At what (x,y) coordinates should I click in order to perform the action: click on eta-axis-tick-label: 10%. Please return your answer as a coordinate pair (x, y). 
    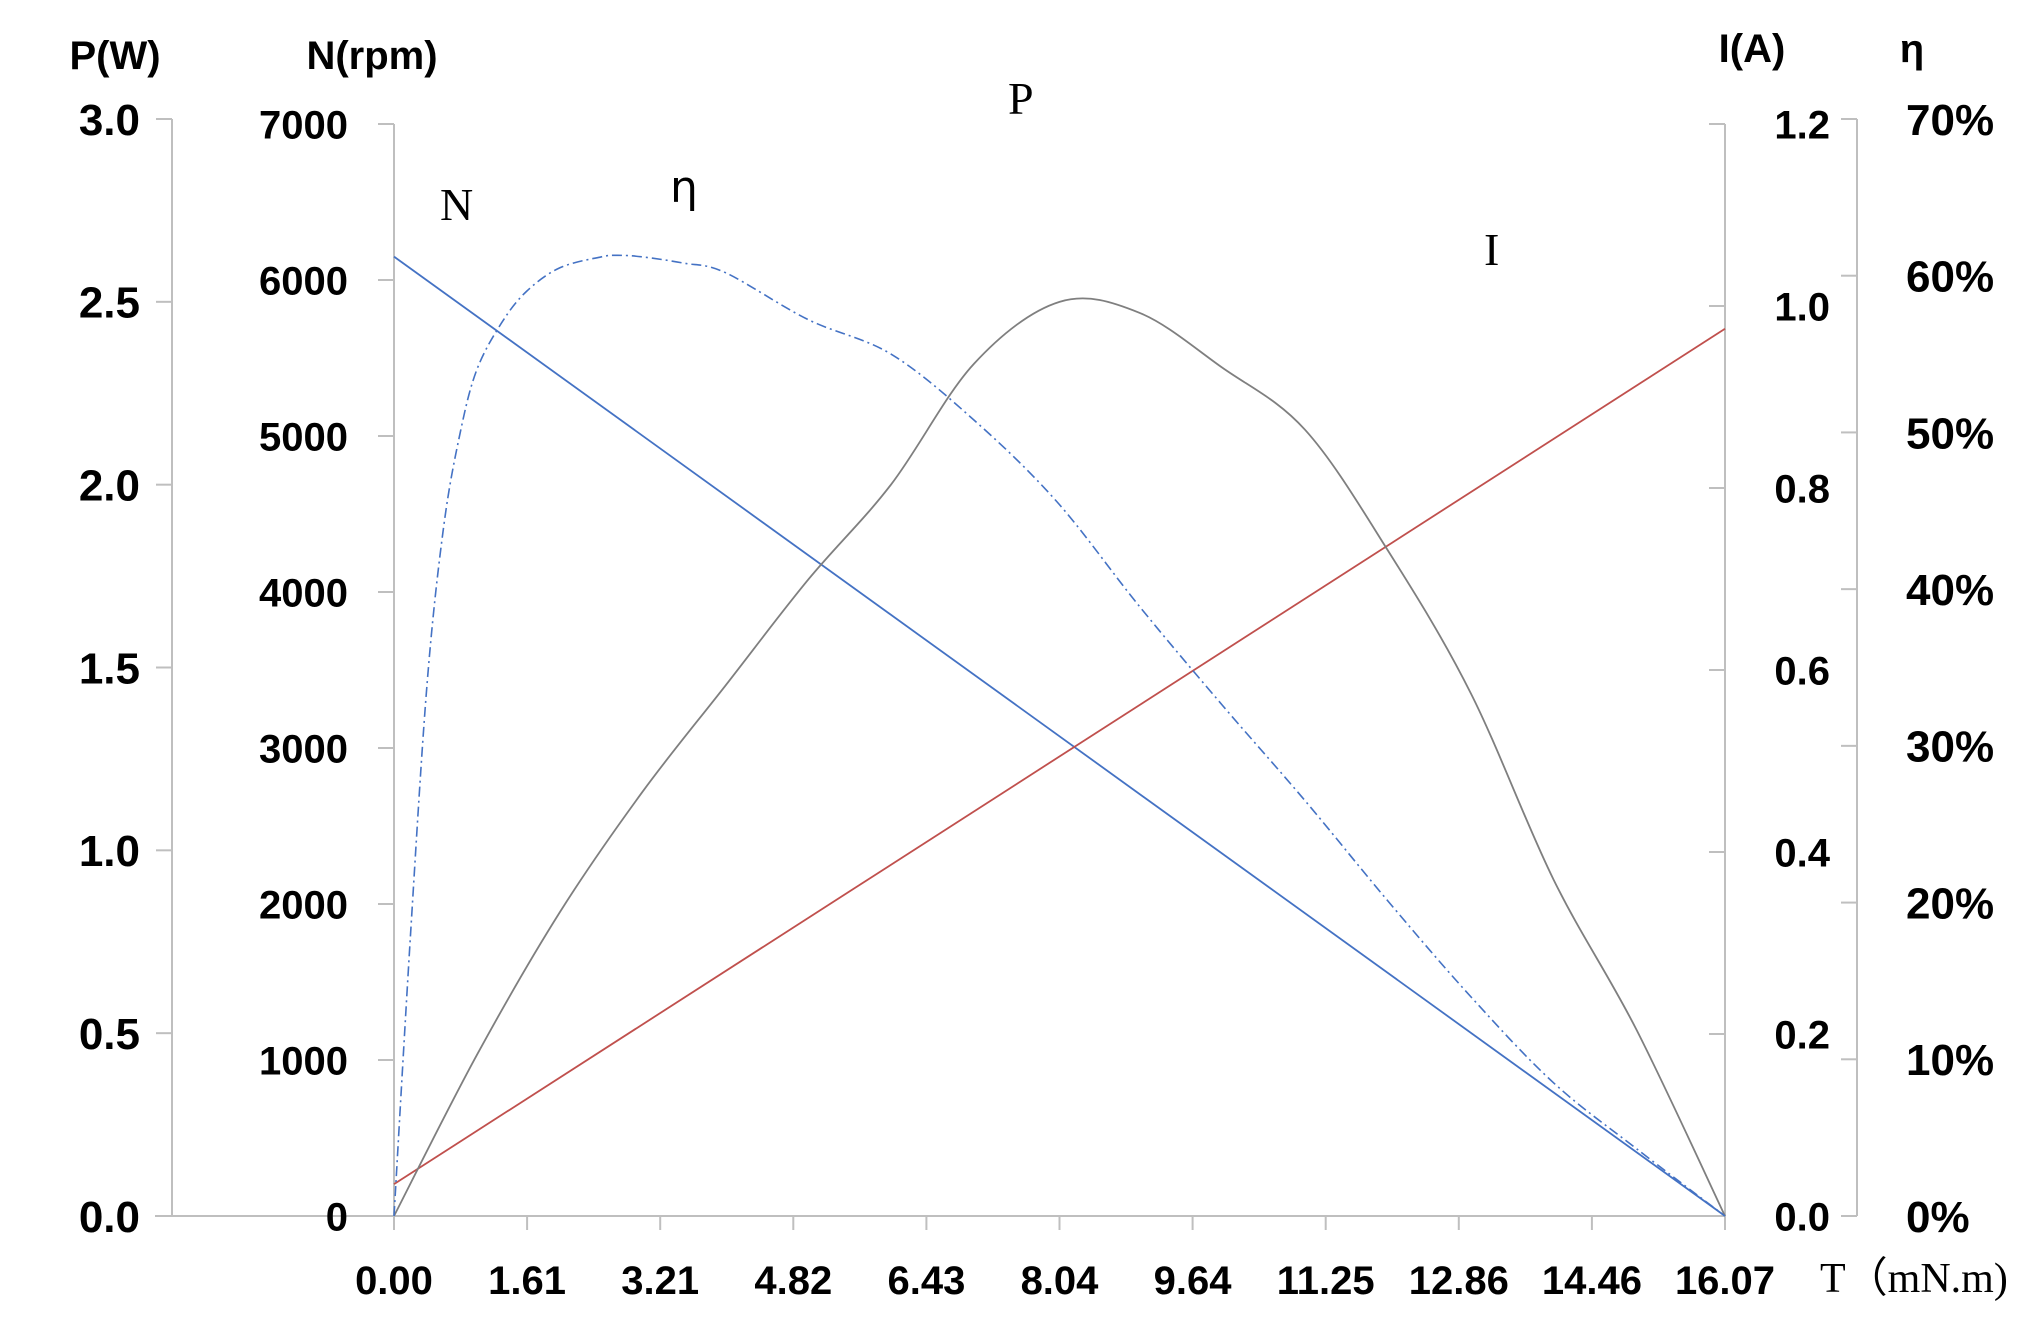
    Looking at the image, I should click on (1950, 1060).